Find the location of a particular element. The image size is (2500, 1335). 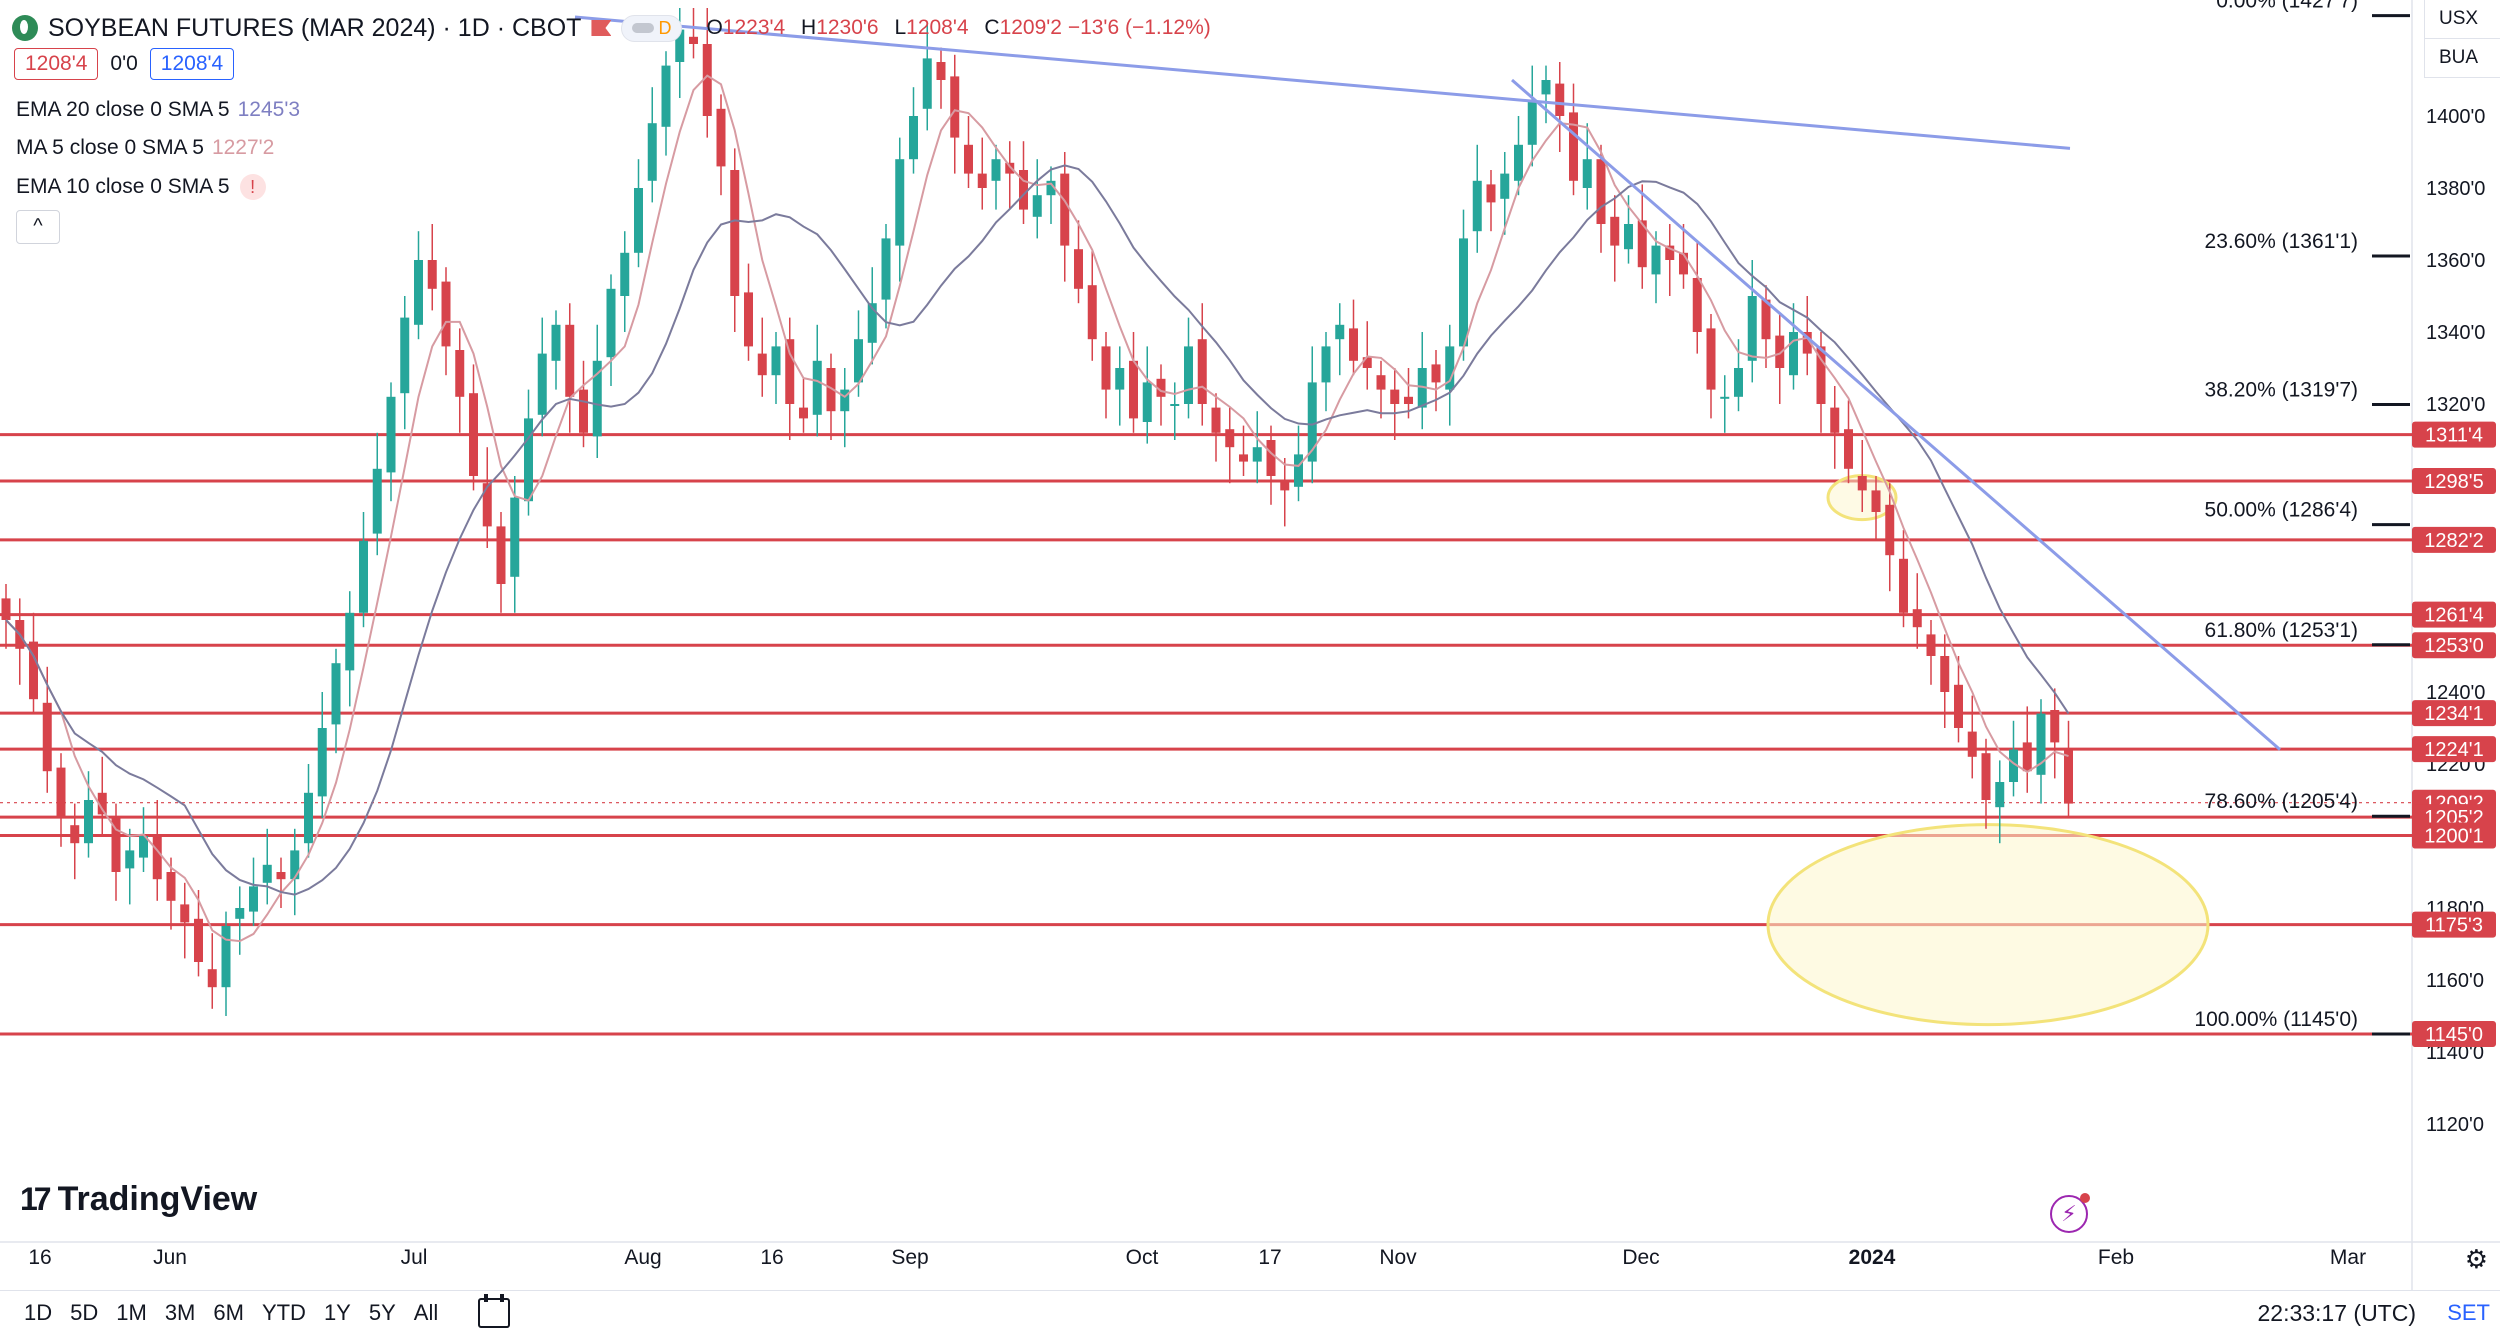

price-tick-label: 1160'0 is located at coordinates (2455, 981).